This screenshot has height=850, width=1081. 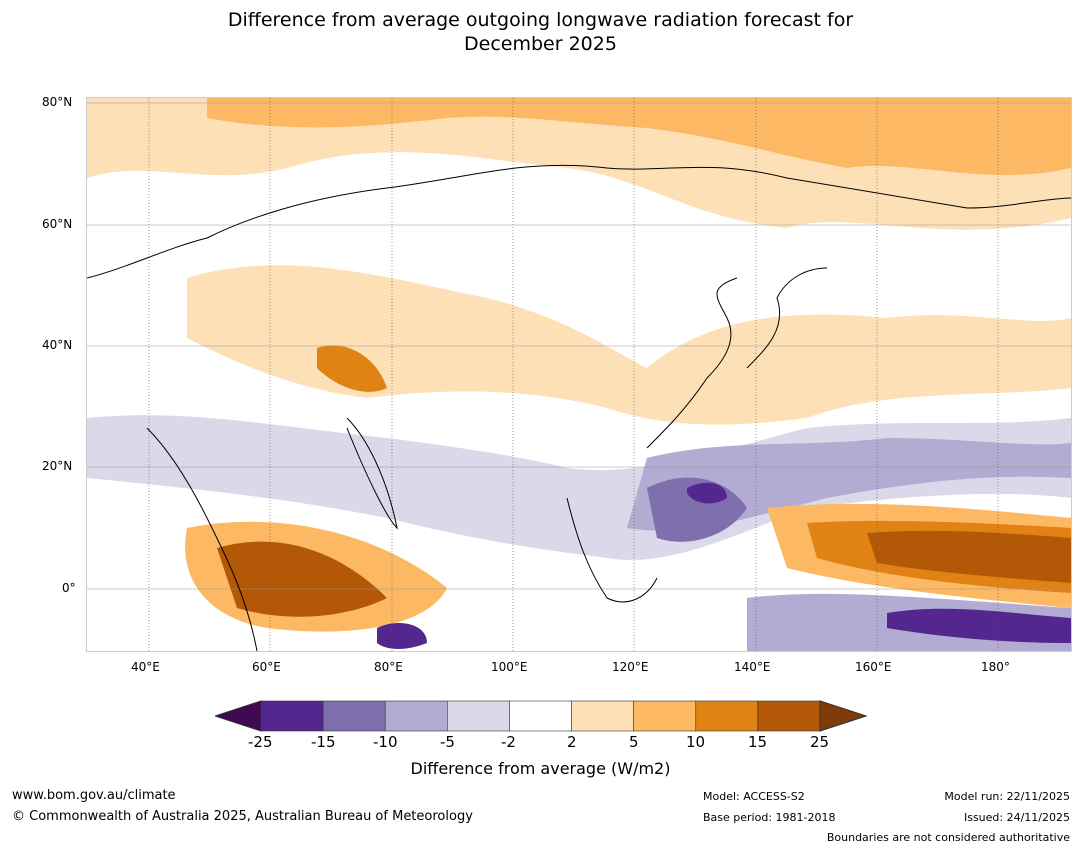 What do you see at coordinates (238, 716) in the screenshot?
I see `colorbar-extend-low` at bounding box center [238, 716].